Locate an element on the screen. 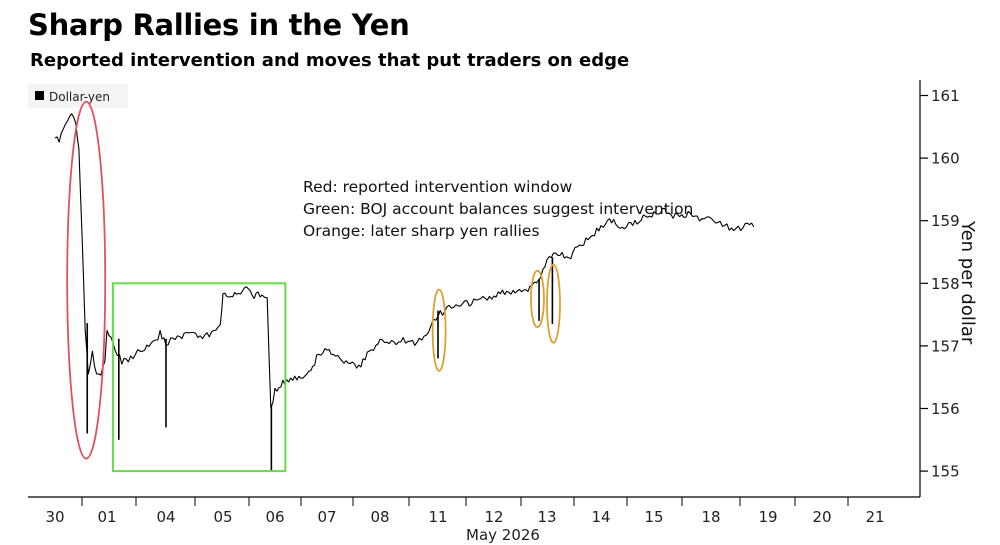 This screenshot has width=1000, height=545. red-highlight-ellipse is located at coordinates (86, 280).